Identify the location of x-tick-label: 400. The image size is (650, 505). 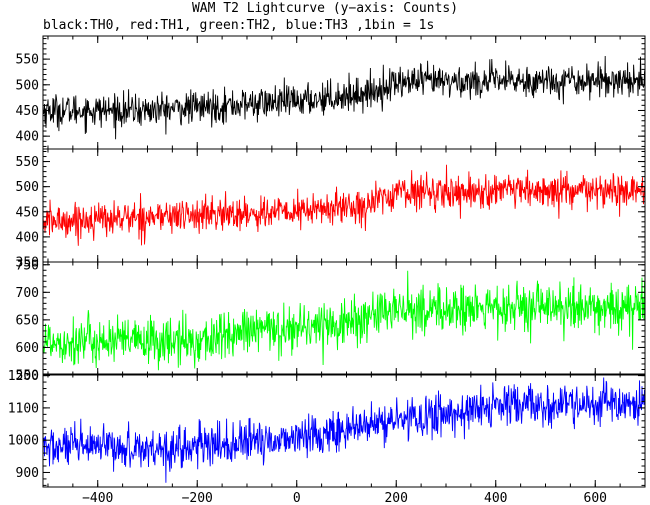
(495, 498).